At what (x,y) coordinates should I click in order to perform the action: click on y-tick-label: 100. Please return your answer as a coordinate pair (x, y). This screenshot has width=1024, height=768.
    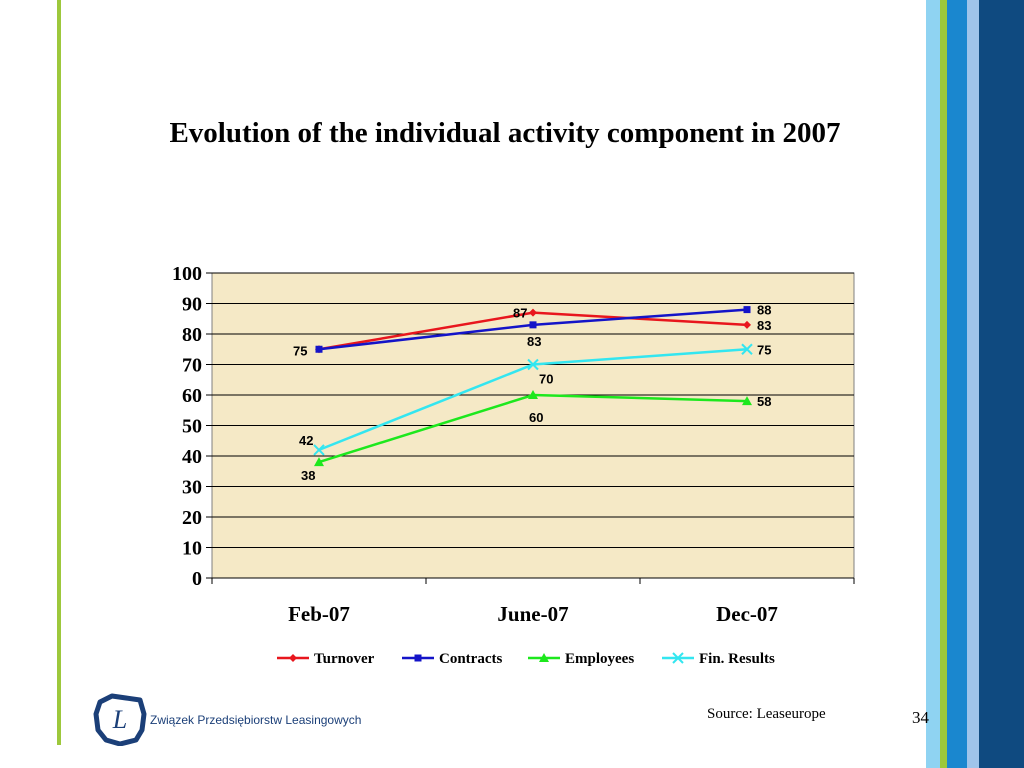
    Looking at the image, I should click on (187, 274).